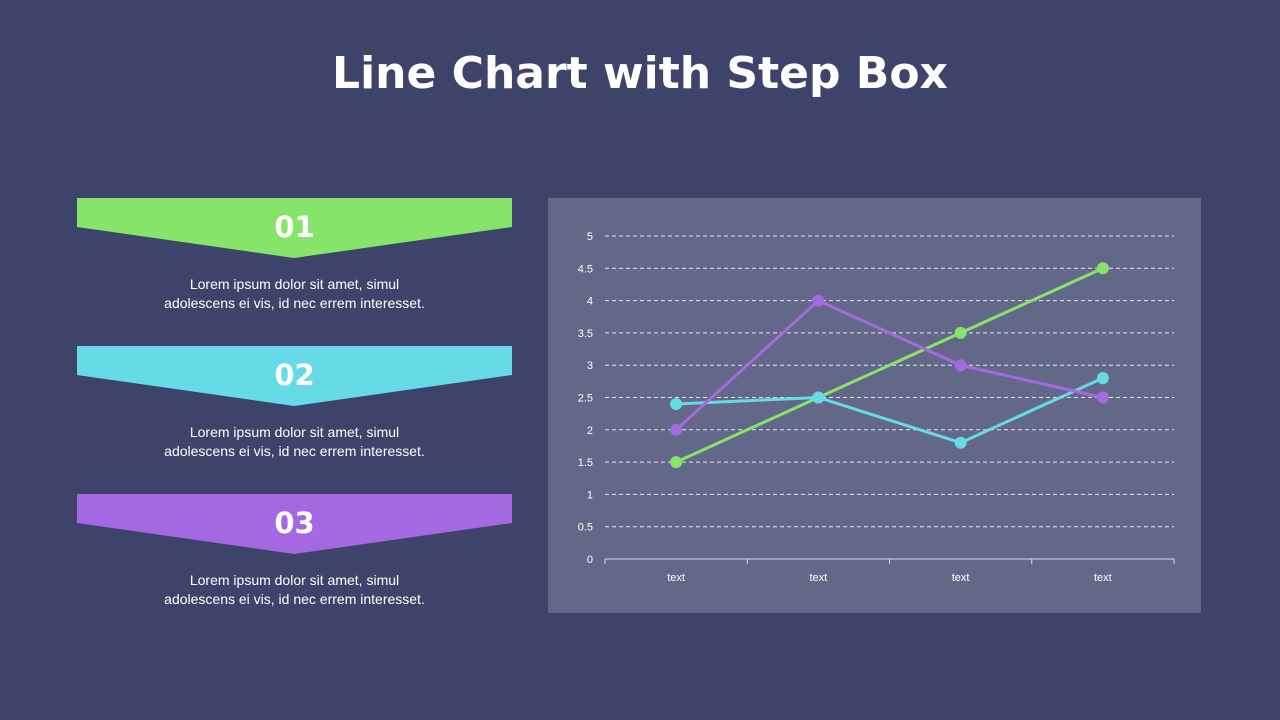  I want to click on page-title: Line Chart with Step Box, so click(640, 73).